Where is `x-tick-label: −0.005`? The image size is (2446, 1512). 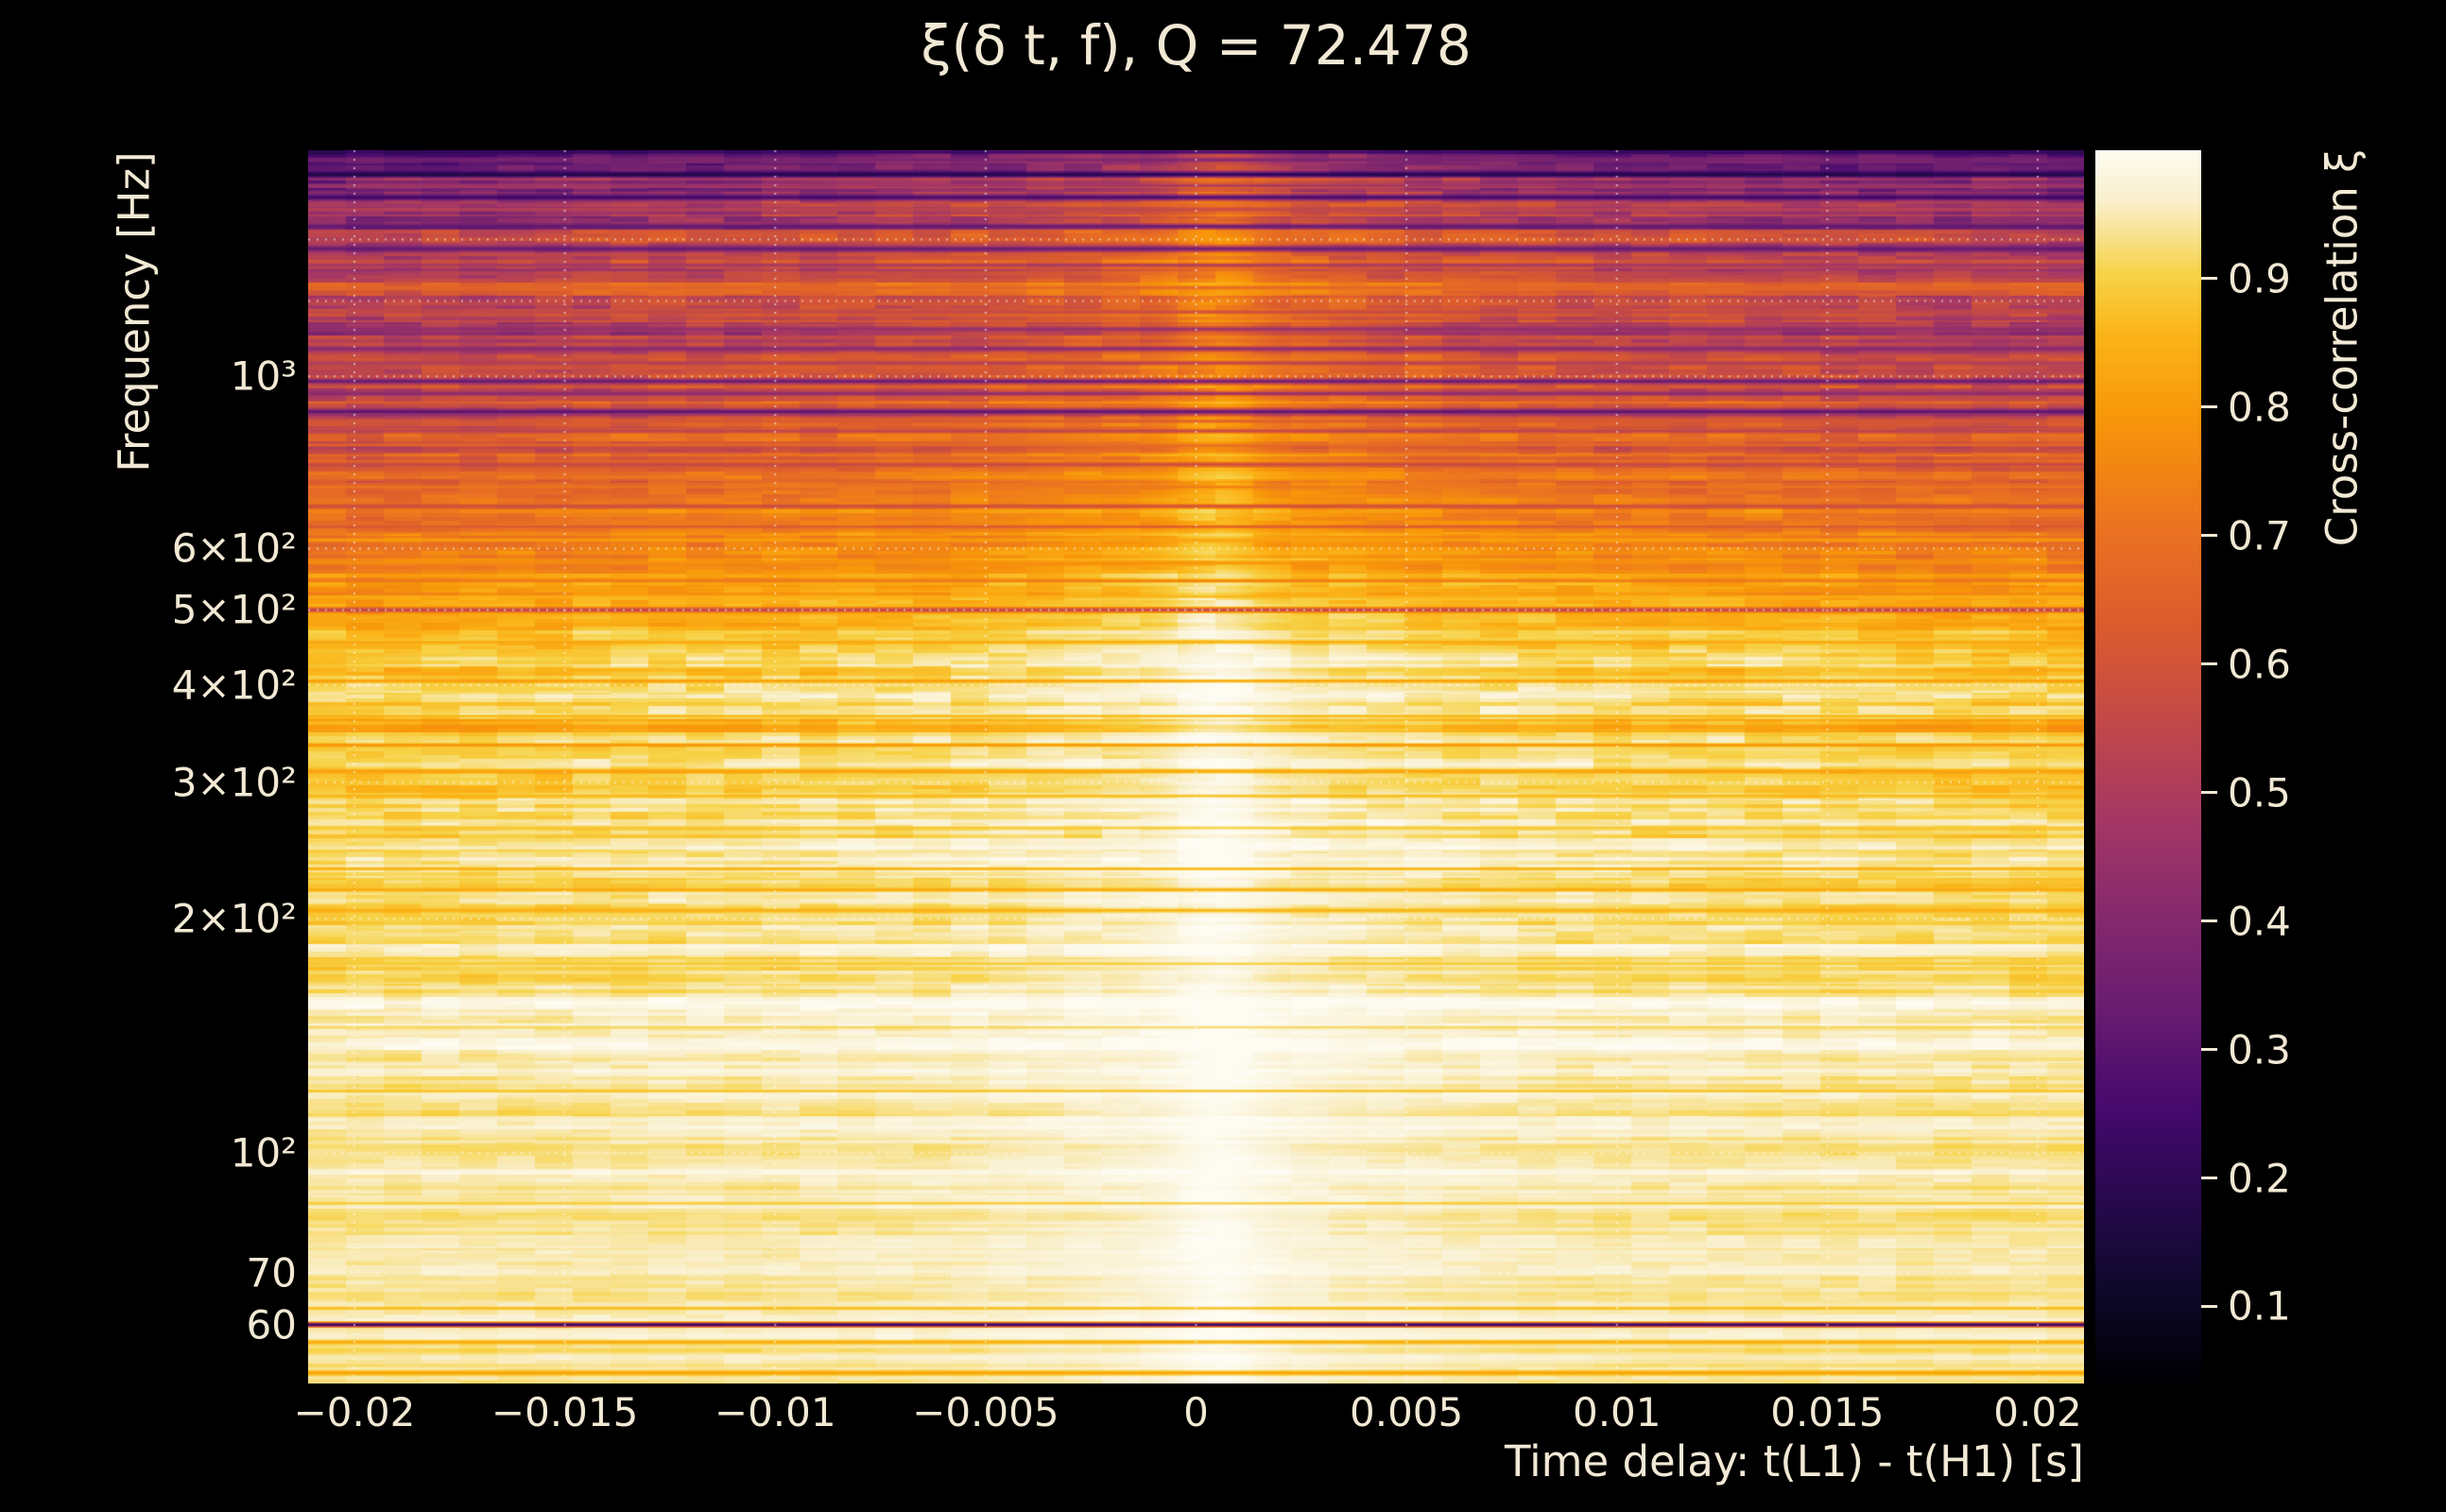
x-tick-label: −0.005 is located at coordinates (985, 1412).